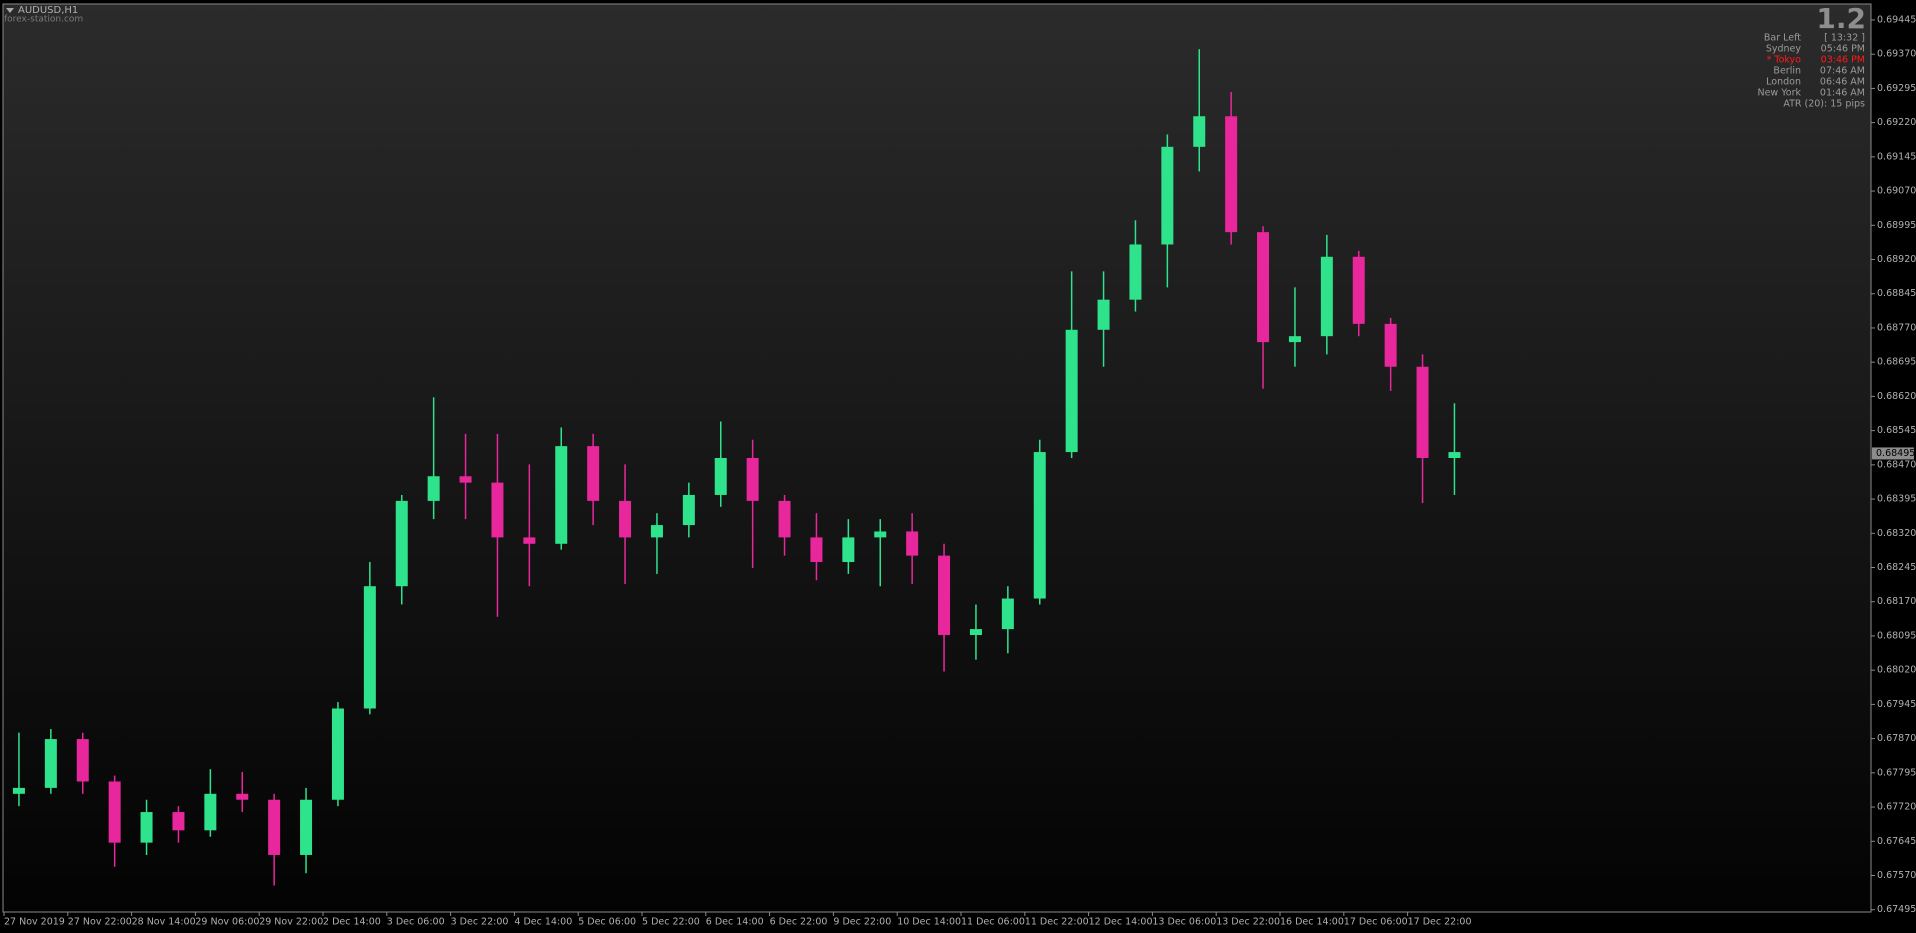 The width and height of the screenshot is (1916, 933). Describe the element at coordinates (1184, 922) in the screenshot. I see `x-tick-label: 13 Dec 06:00` at that location.